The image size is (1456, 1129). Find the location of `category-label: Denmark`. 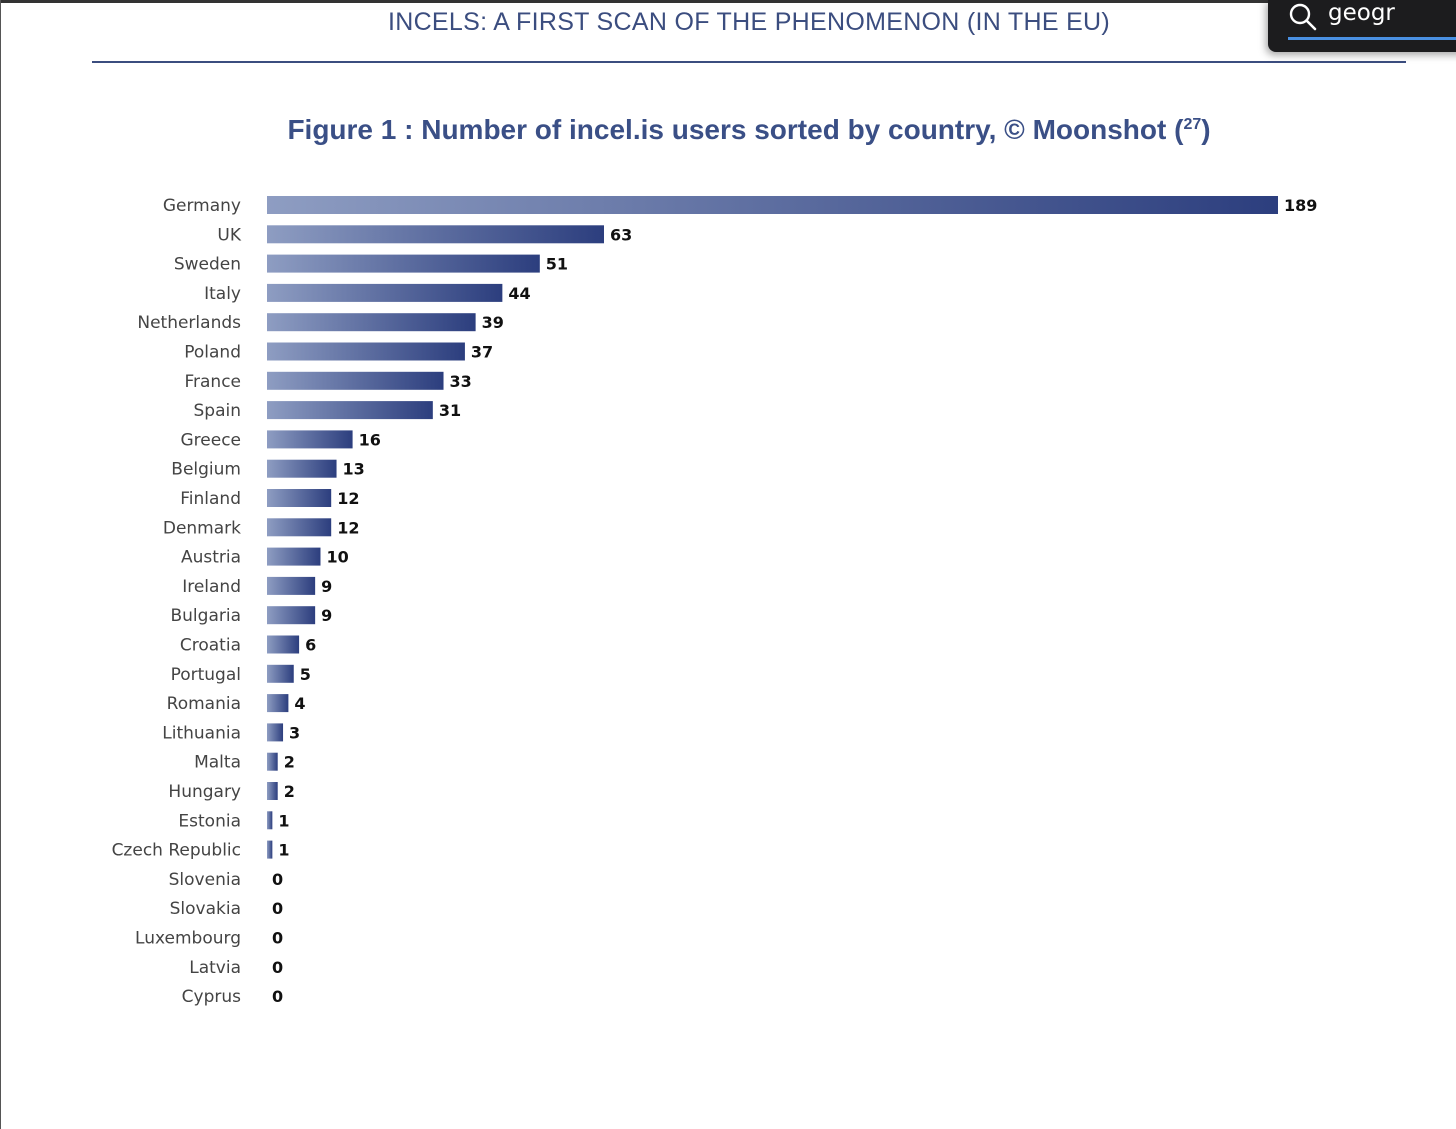

category-label: Denmark is located at coordinates (202, 528).